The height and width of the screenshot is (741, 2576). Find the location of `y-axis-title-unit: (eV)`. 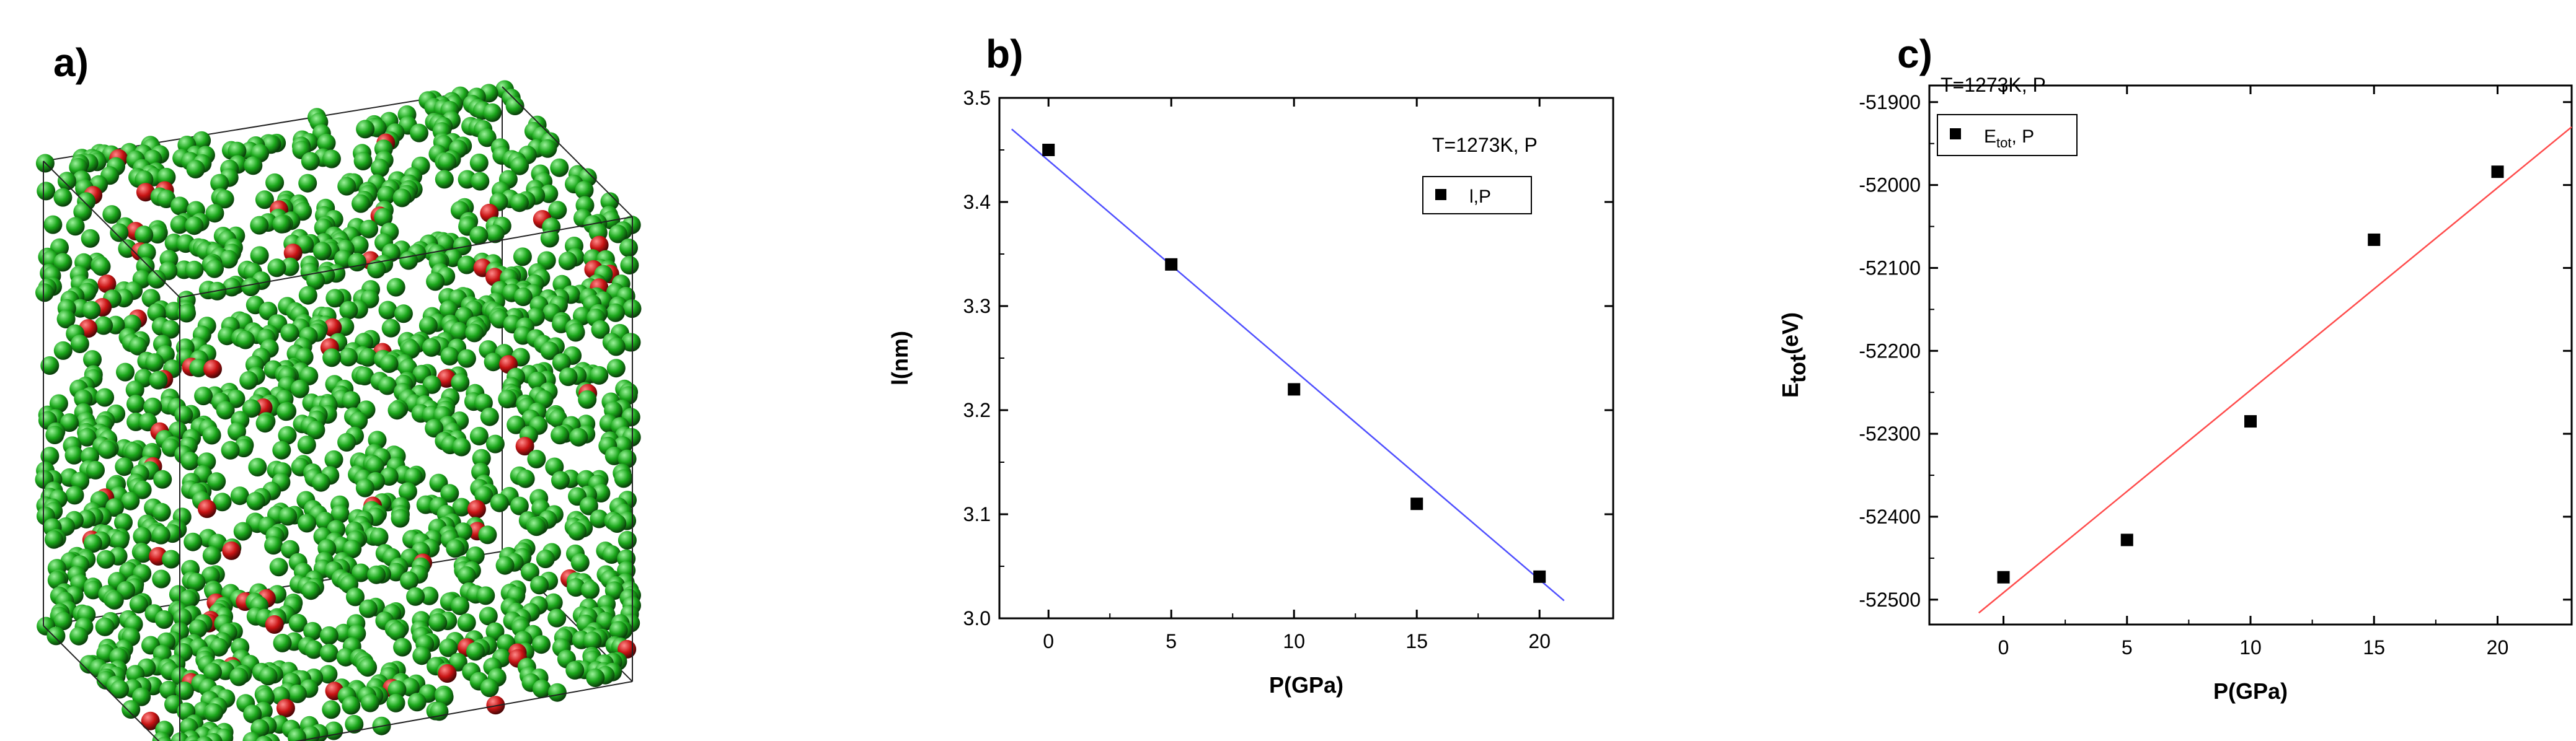

y-axis-title-unit: (eV) is located at coordinates (1790, 333).